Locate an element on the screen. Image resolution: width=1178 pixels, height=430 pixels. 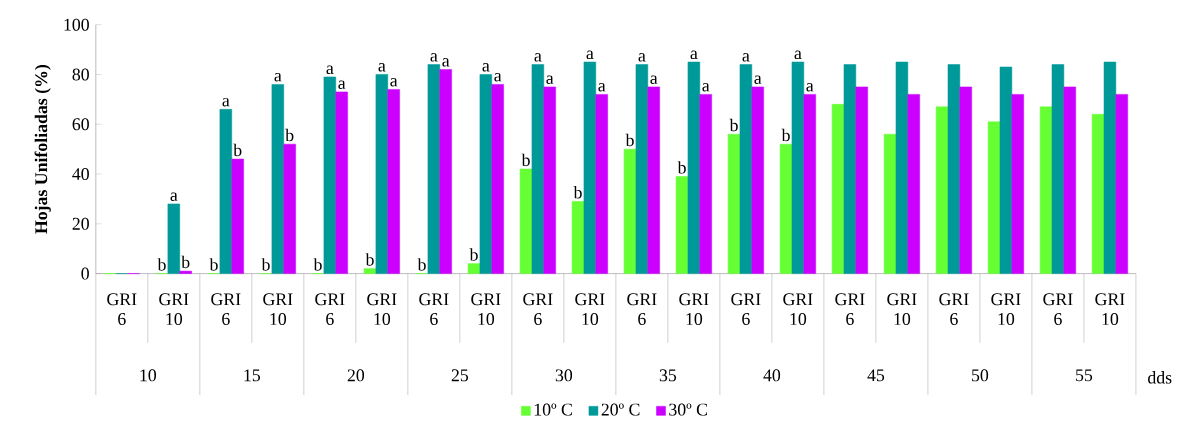
y-tick-label: 20 is located at coordinates (80, 223).